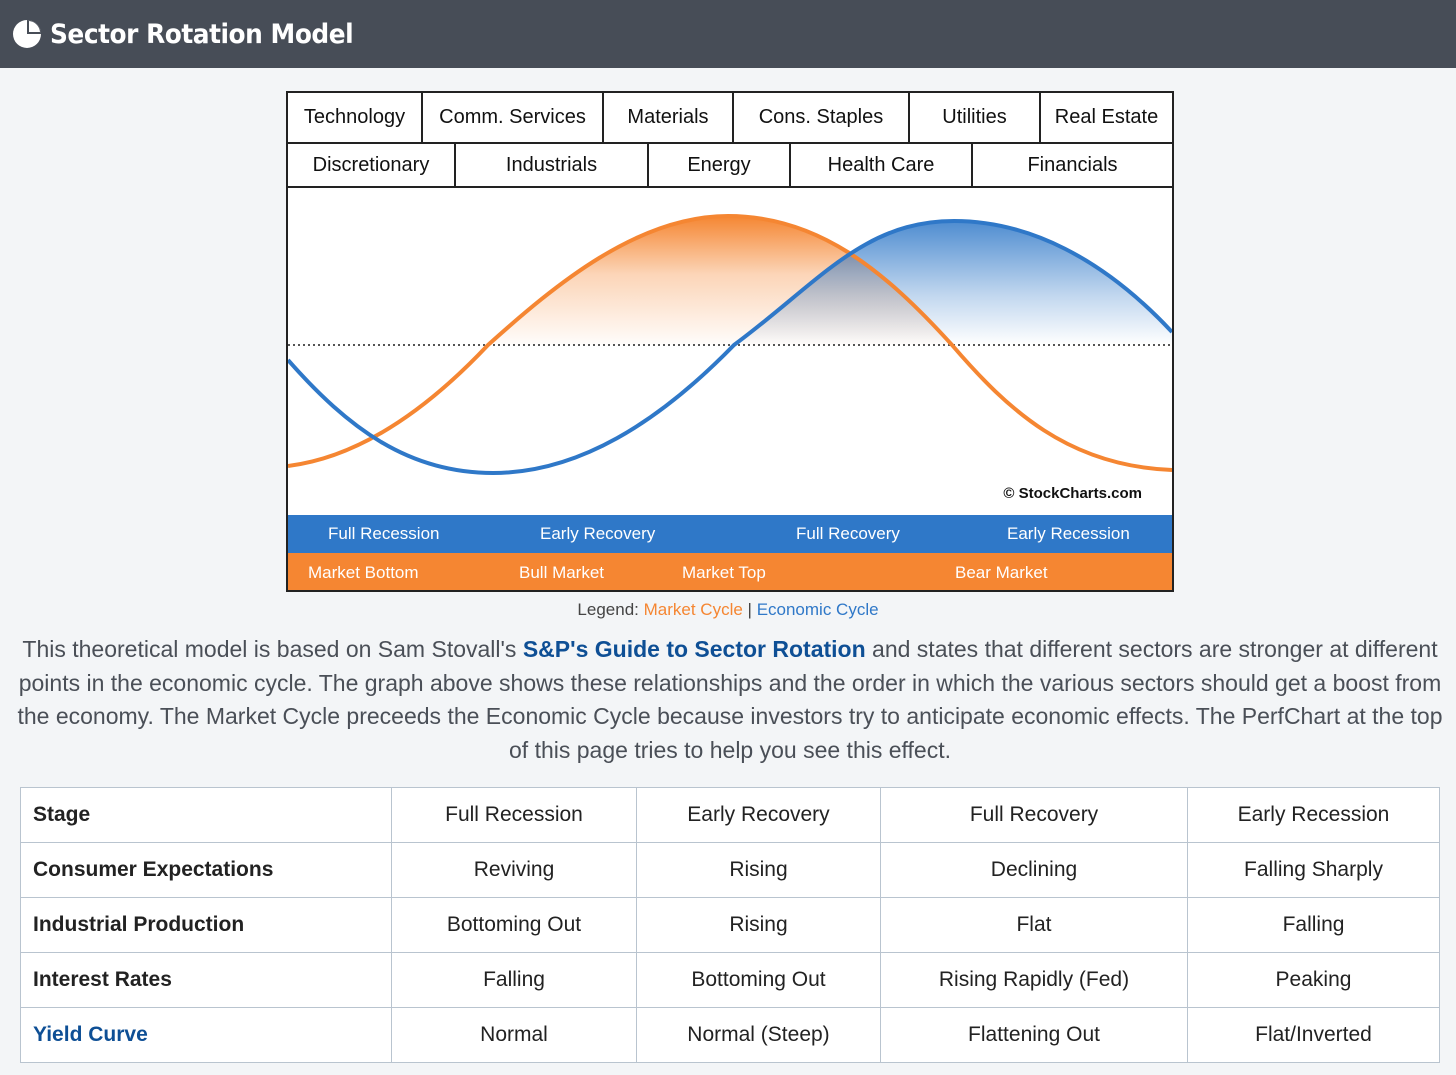  I want to click on market-bottom: Market Bottom, so click(363, 572).